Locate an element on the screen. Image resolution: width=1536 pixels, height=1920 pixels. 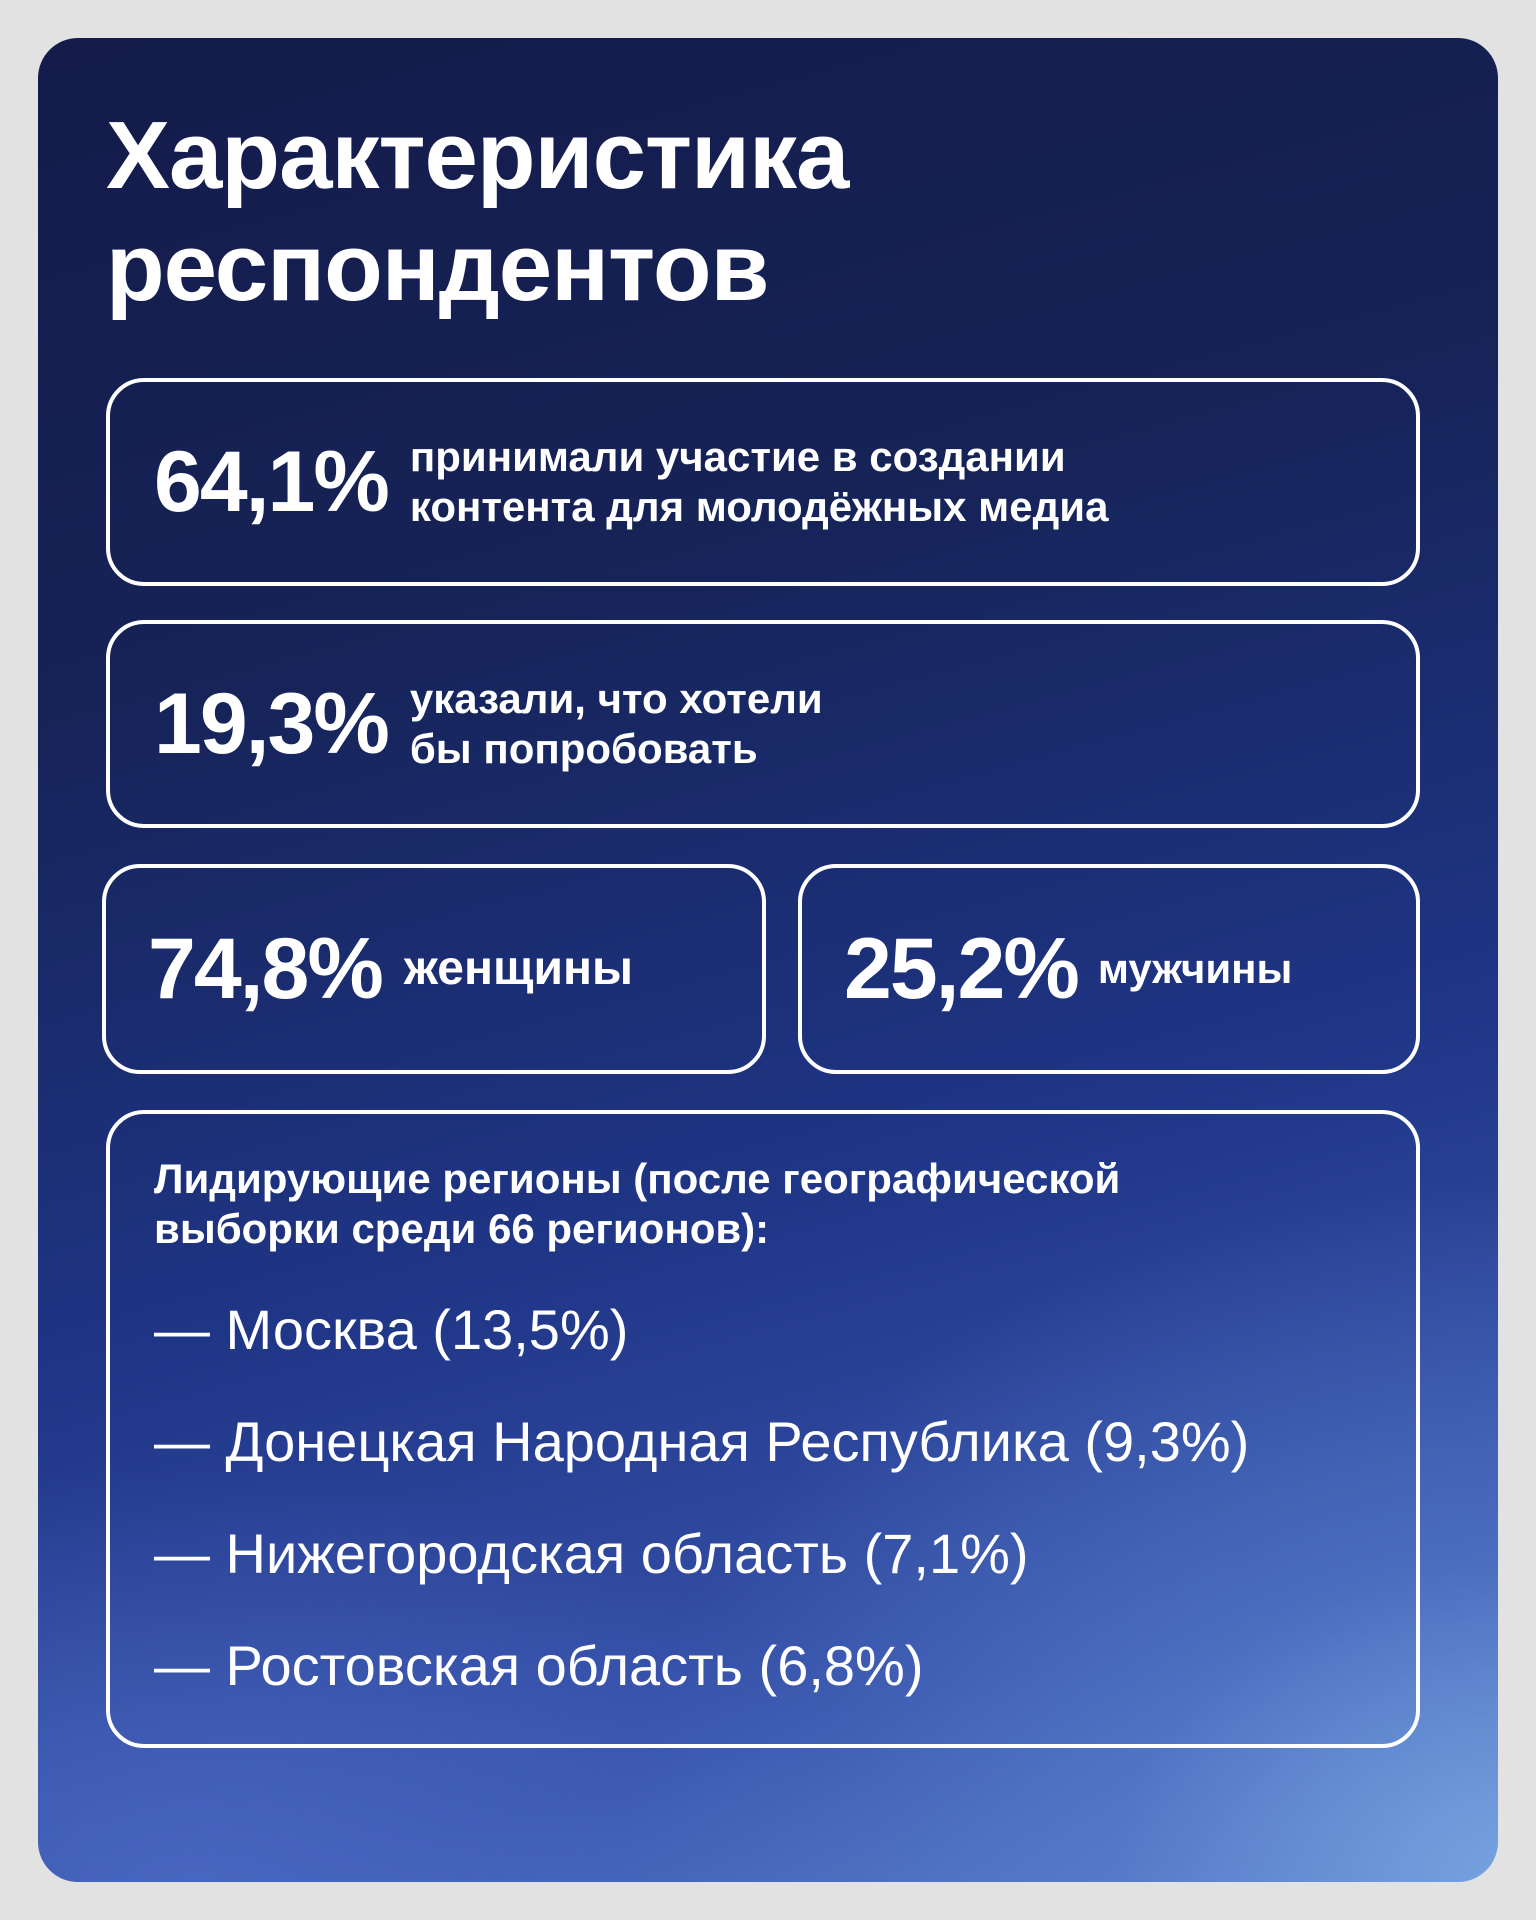
stat-box-men: 25,2% мужчины is located at coordinates (1109, 969).